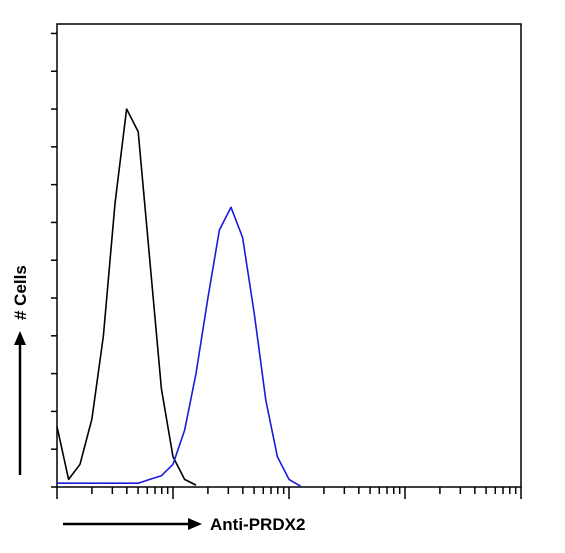  I want to click on x-axis-label: Anti-PRDX2, so click(257, 524).